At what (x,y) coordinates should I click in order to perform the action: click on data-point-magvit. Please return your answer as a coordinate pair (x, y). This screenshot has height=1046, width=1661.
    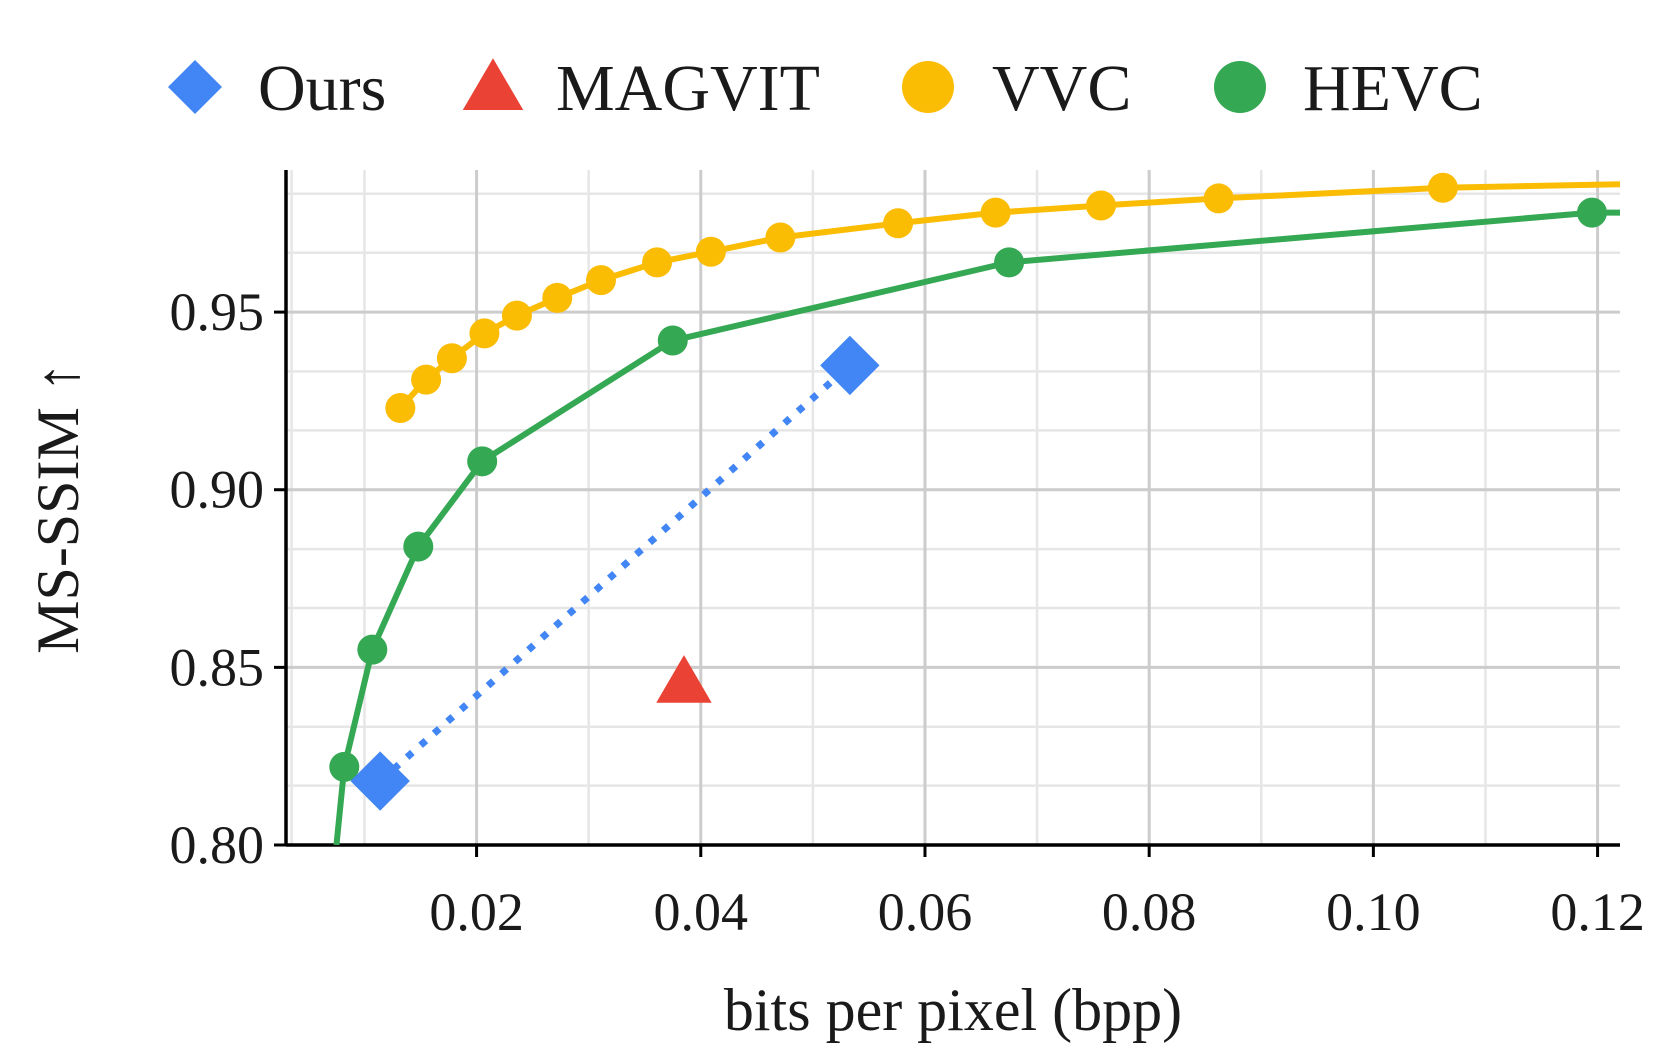
    Looking at the image, I should click on (684, 679).